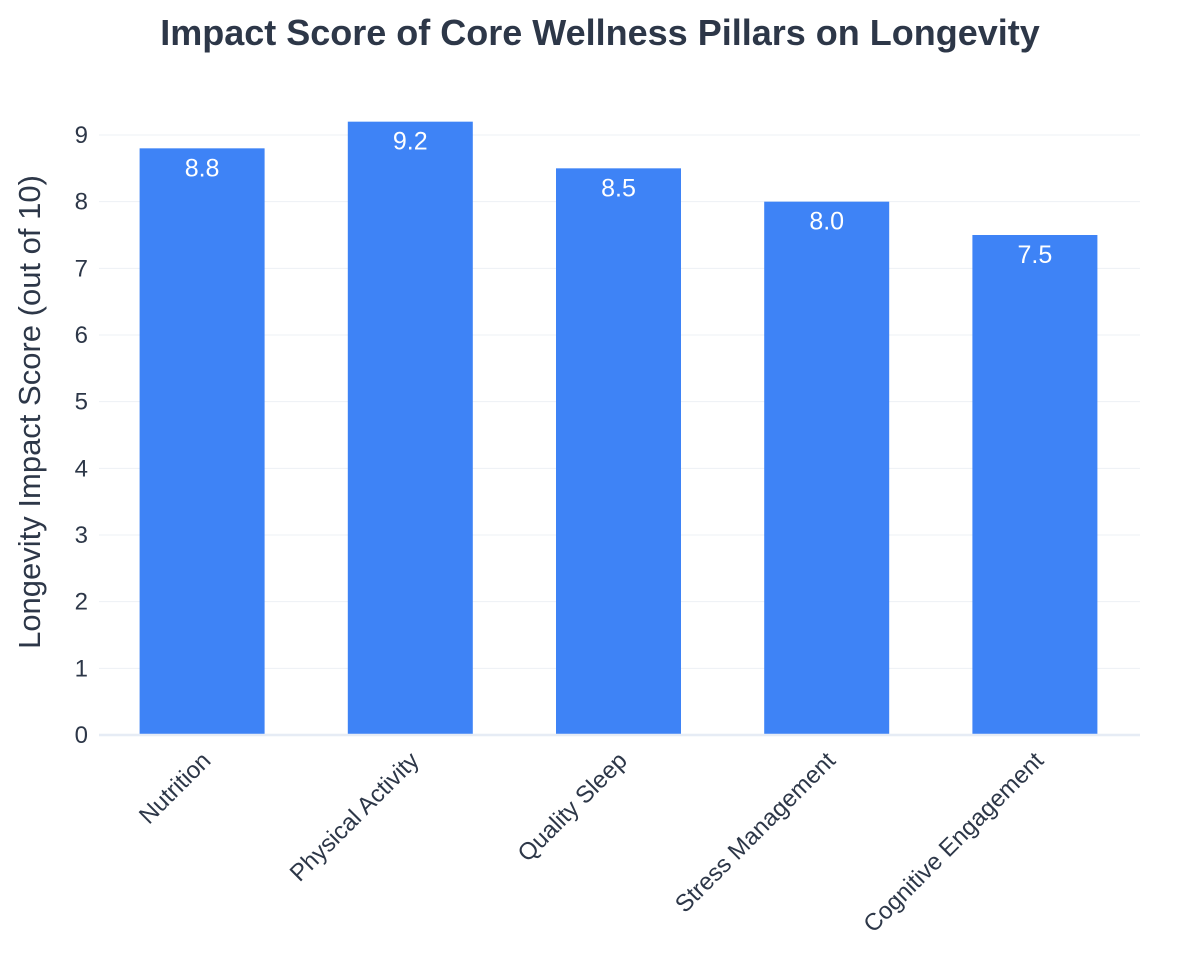 Image resolution: width=1200 pixels, height=975 pixels. I want to click on x-tick-label: Physical Activity, so click(355, 817).